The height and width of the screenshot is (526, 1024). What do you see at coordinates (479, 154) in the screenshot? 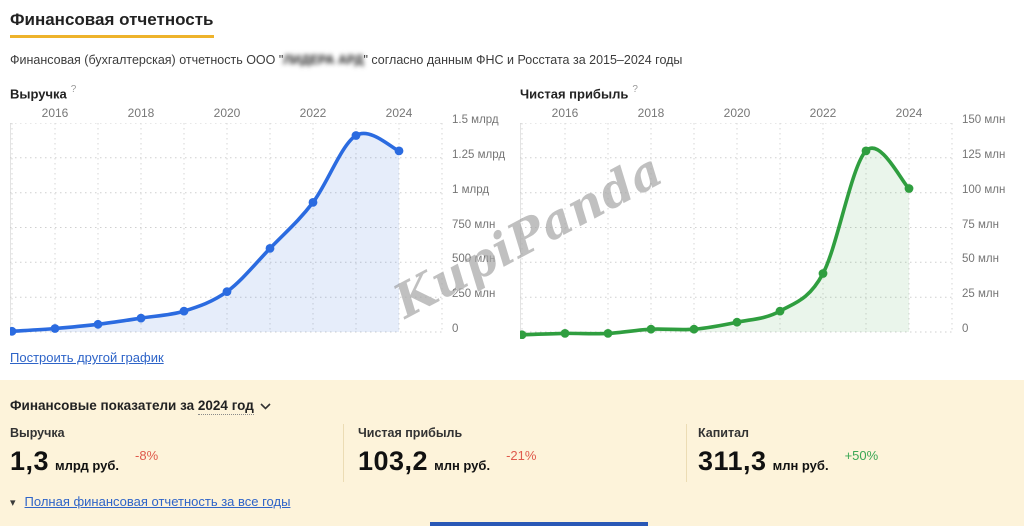
I see `y-axis-tick-label: 1.25 млрд` at bounding box center [479, 154].